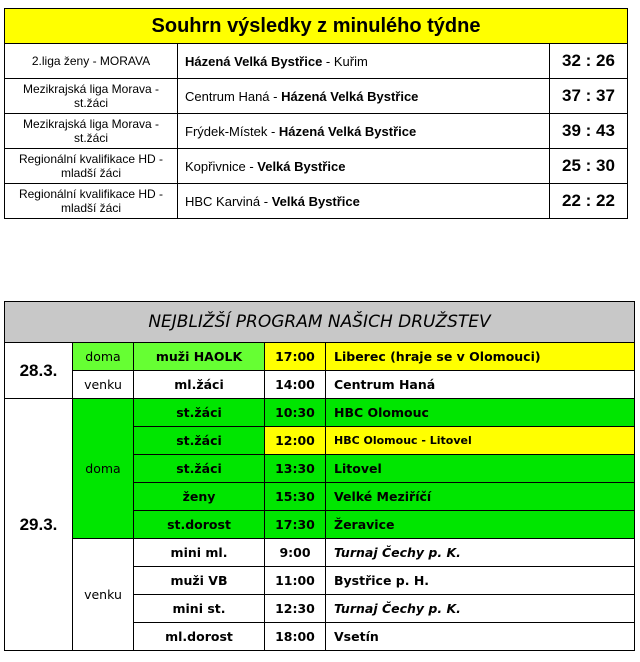 This screenshot has width=640, height=662. Describe the element at coordinates (199, 524) in the screenshot. I see `team: st.dorost` at that location.